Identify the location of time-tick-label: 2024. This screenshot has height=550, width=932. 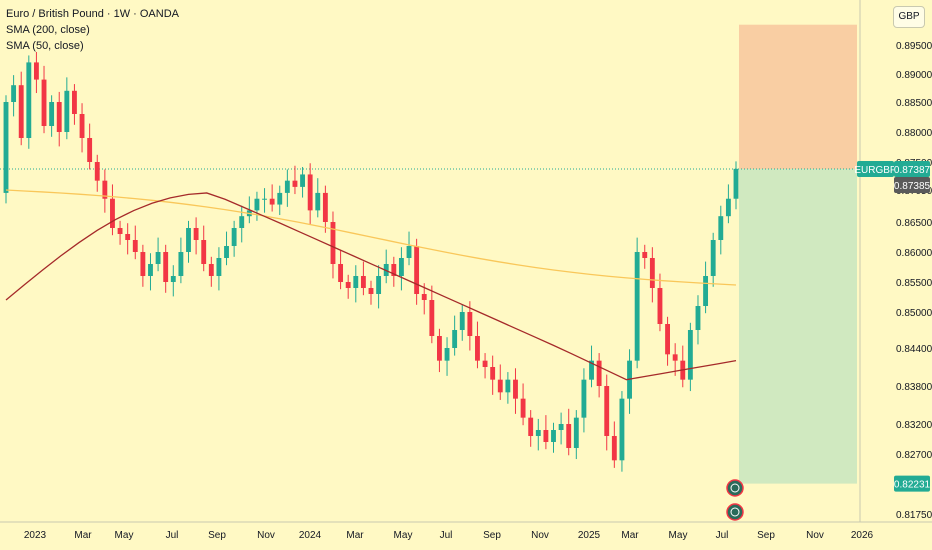
(310, 535).